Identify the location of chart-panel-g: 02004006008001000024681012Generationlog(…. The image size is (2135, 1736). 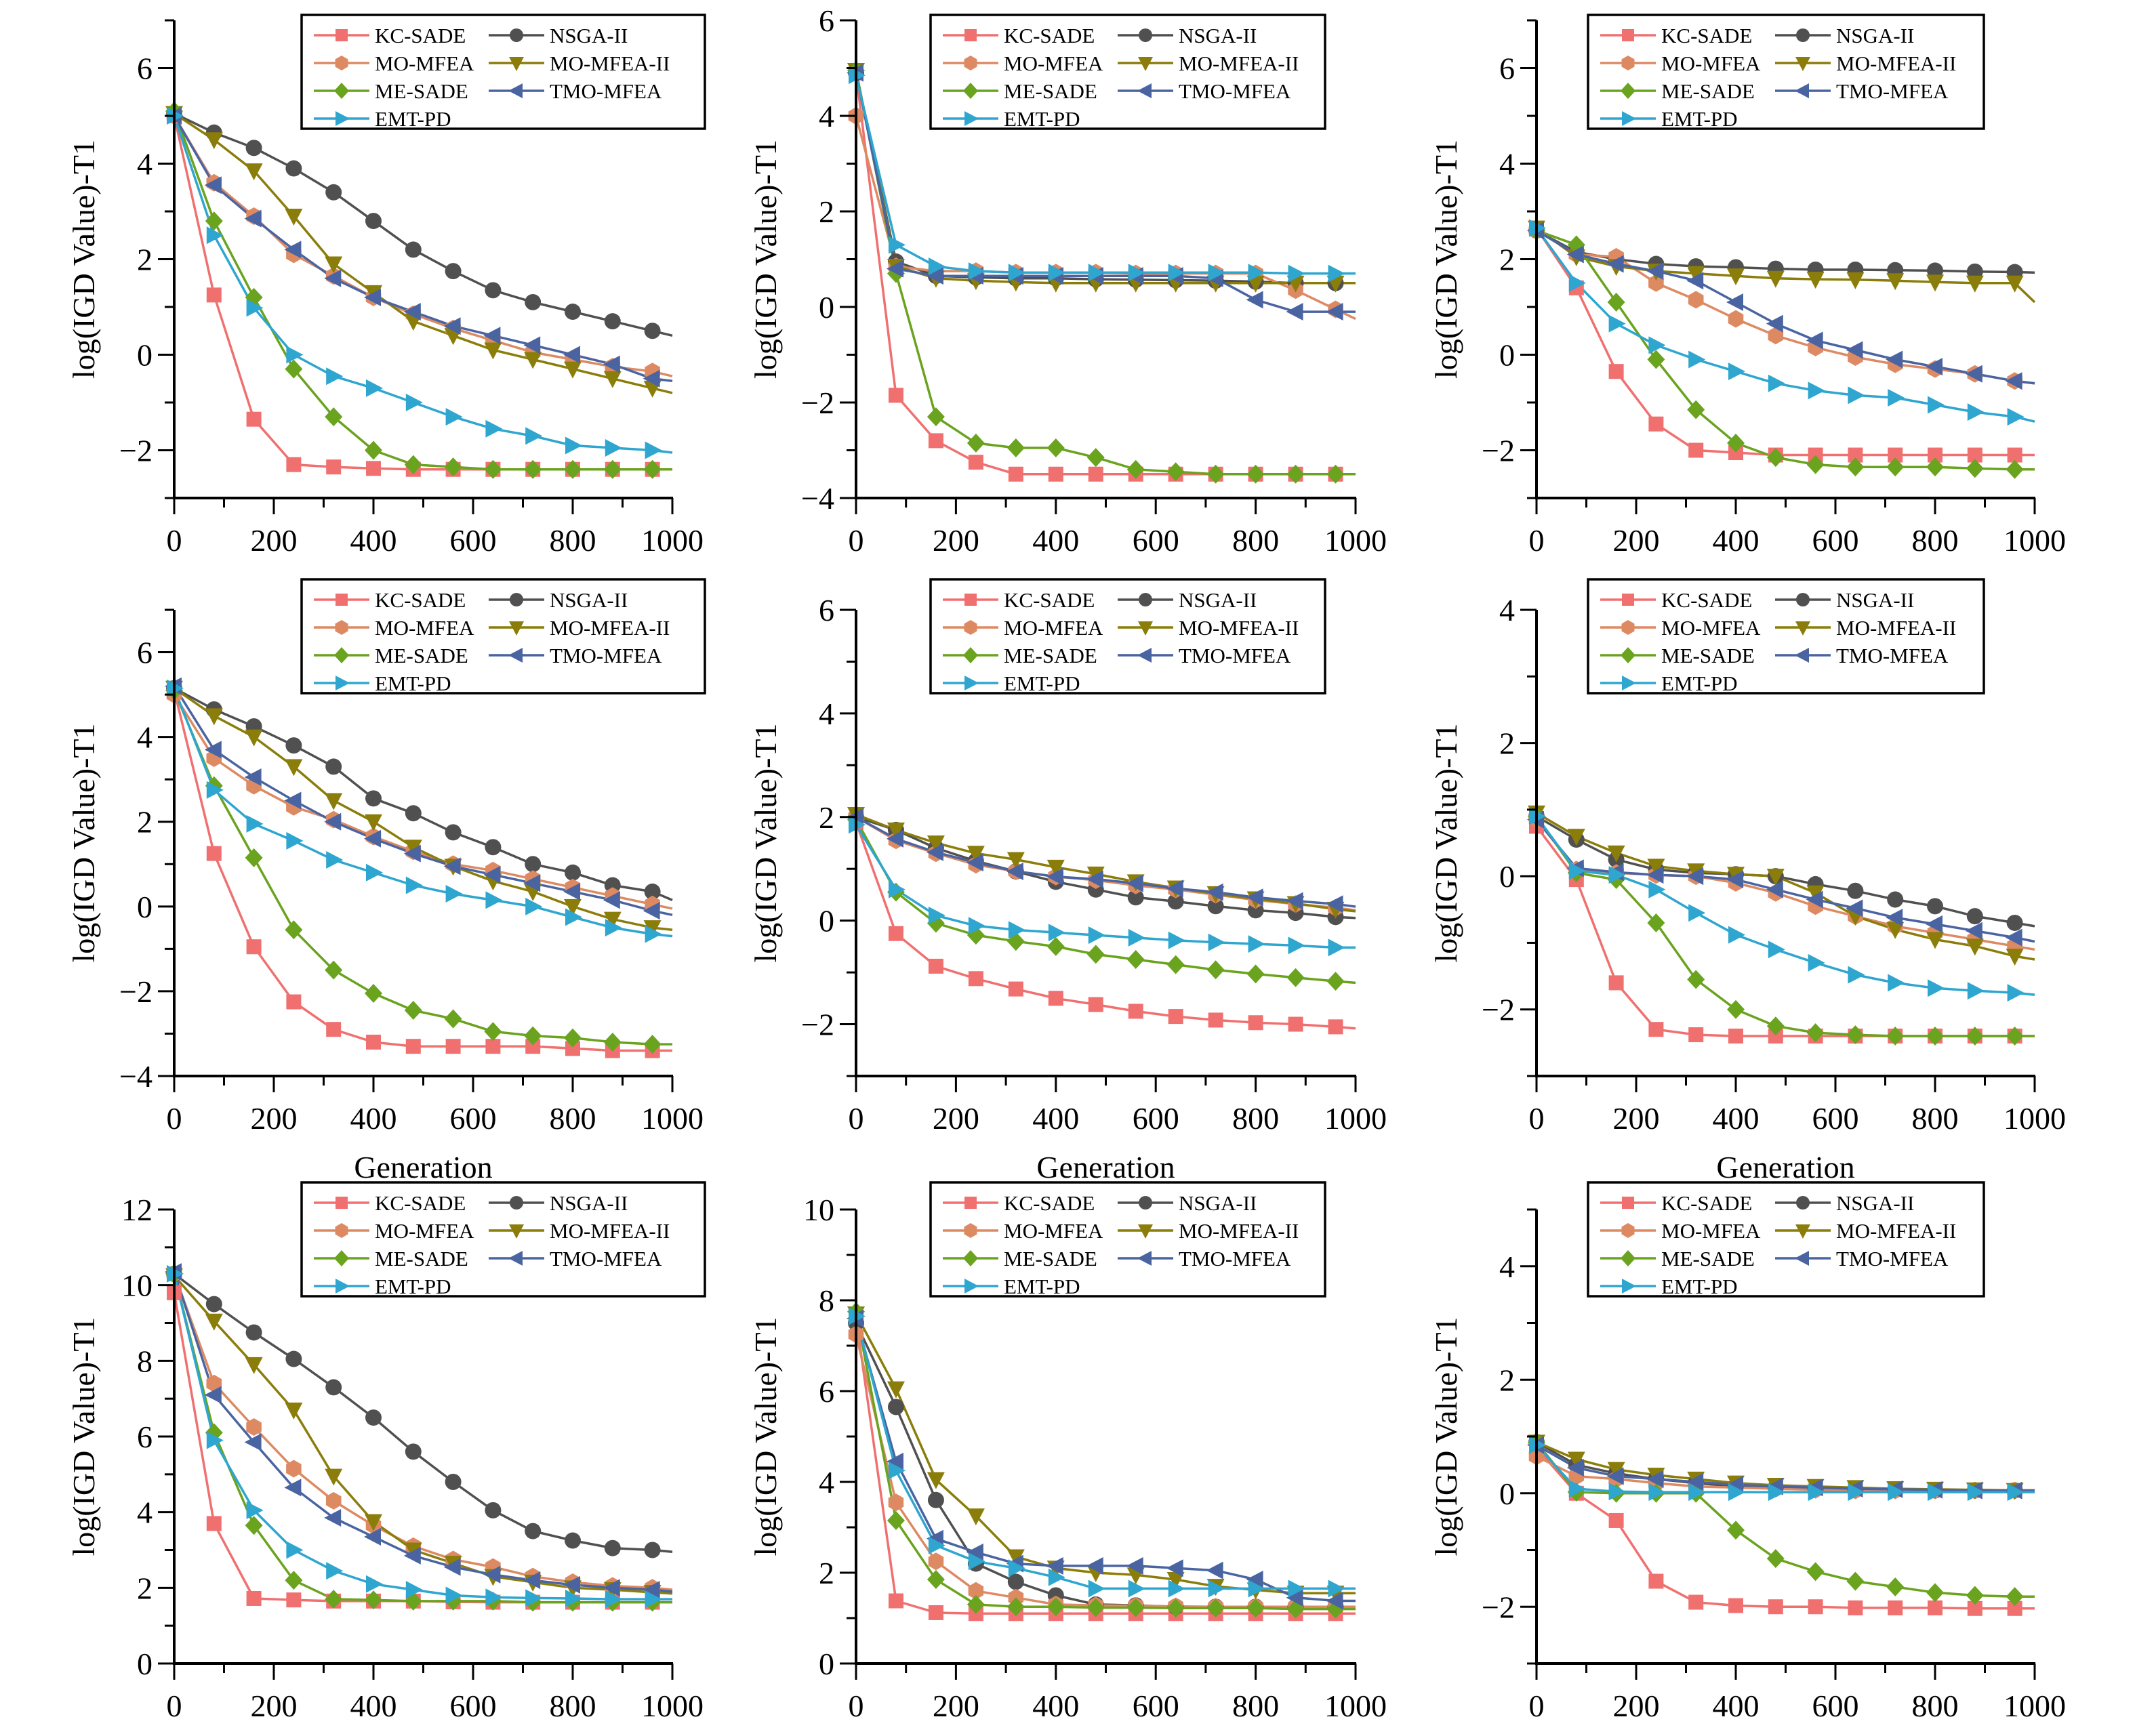
(386, 1452).